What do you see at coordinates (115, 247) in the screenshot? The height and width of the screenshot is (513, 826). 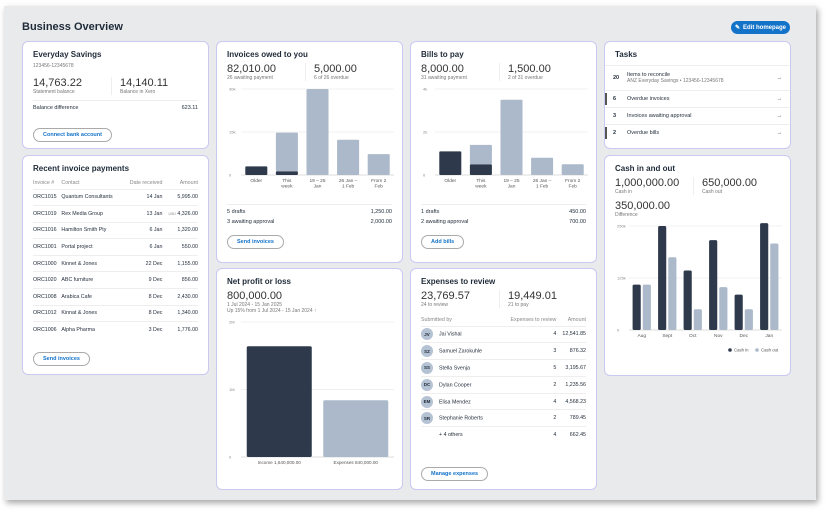 I see `payment-row: ORC1001 Portal project 6 Jan 550.00` at bounding box center [115, 247].